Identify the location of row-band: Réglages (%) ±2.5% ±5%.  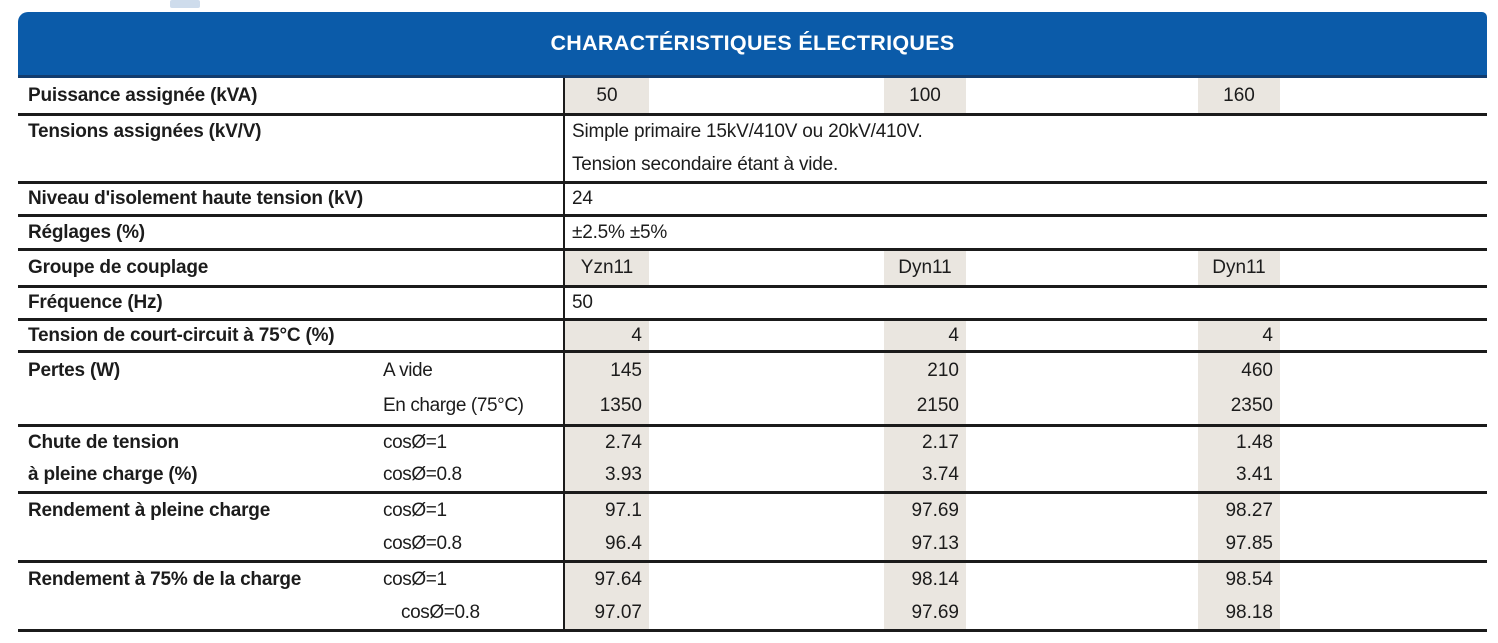
(752, 232).